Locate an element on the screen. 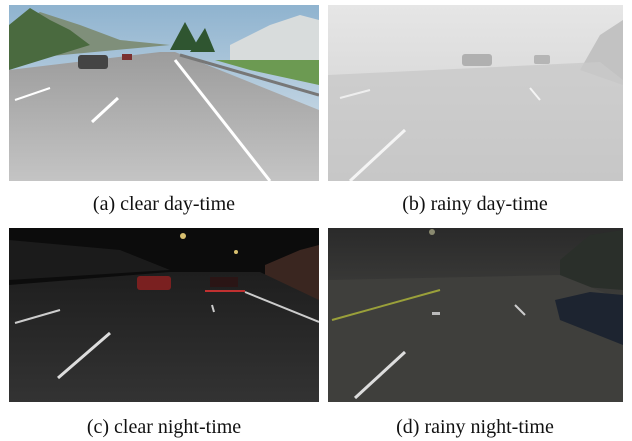 This screenshot has width=632, height=441. caption: (a) clear day-time is located at coordinates (164, 204).